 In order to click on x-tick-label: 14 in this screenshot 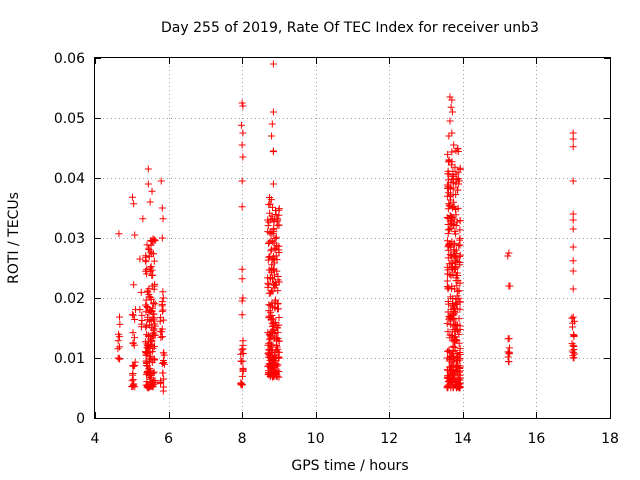, I will do `click(463, 439)`.